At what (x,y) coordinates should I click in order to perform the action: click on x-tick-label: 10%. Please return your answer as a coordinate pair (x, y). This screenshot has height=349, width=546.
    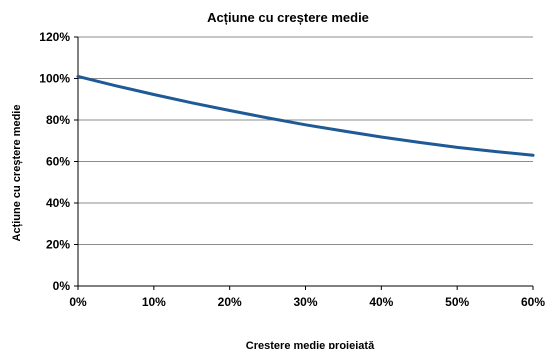
    Looking at the image, I should click on (154, 302).